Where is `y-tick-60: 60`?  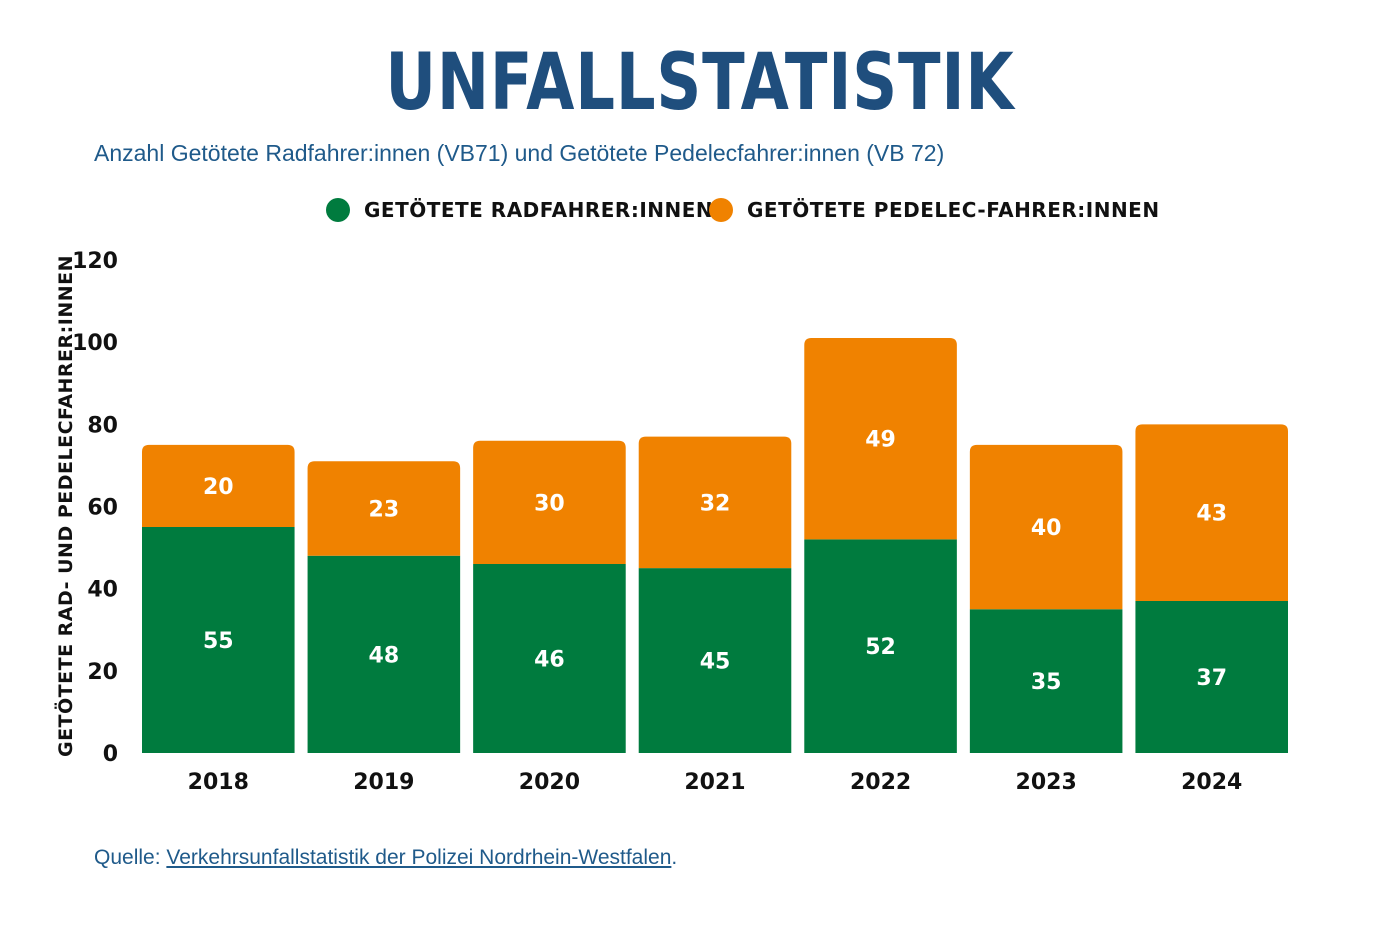 y-tick-60: 60 is located at coordinates (102, 508).